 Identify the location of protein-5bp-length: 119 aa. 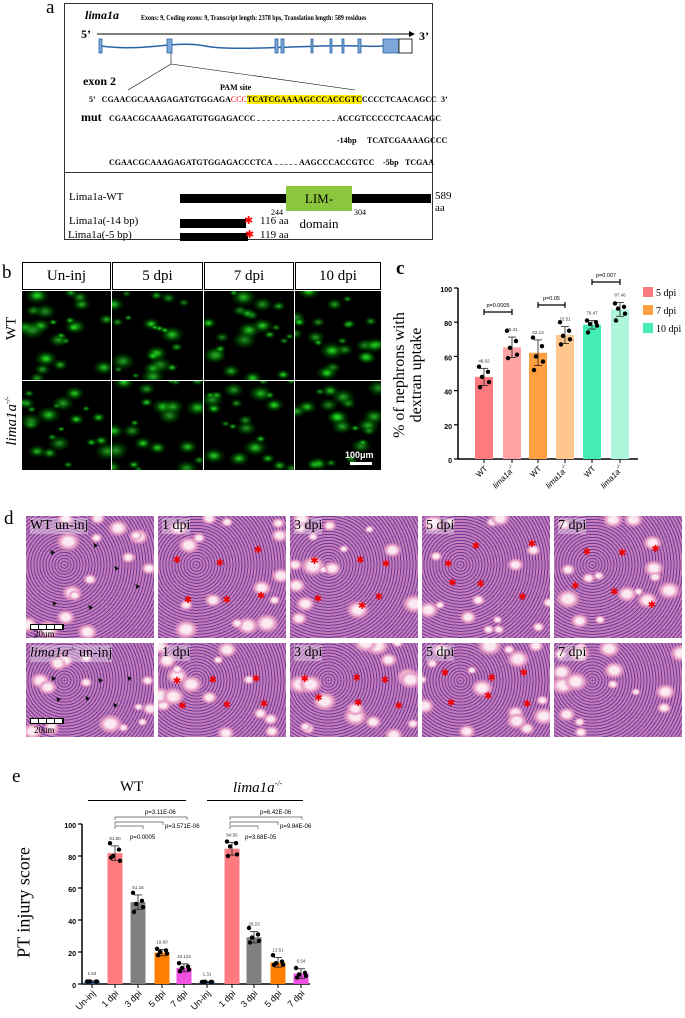
(274, 235).